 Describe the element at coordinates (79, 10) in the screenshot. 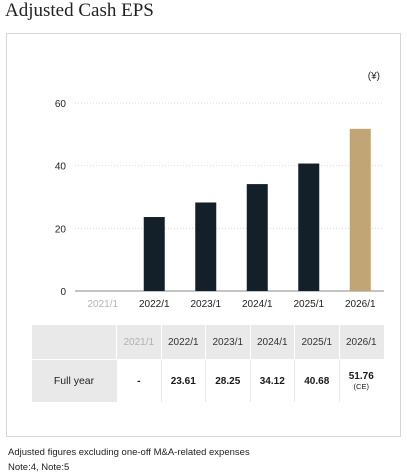

I see `page-title: Adjusted Cash EPS` at that location.